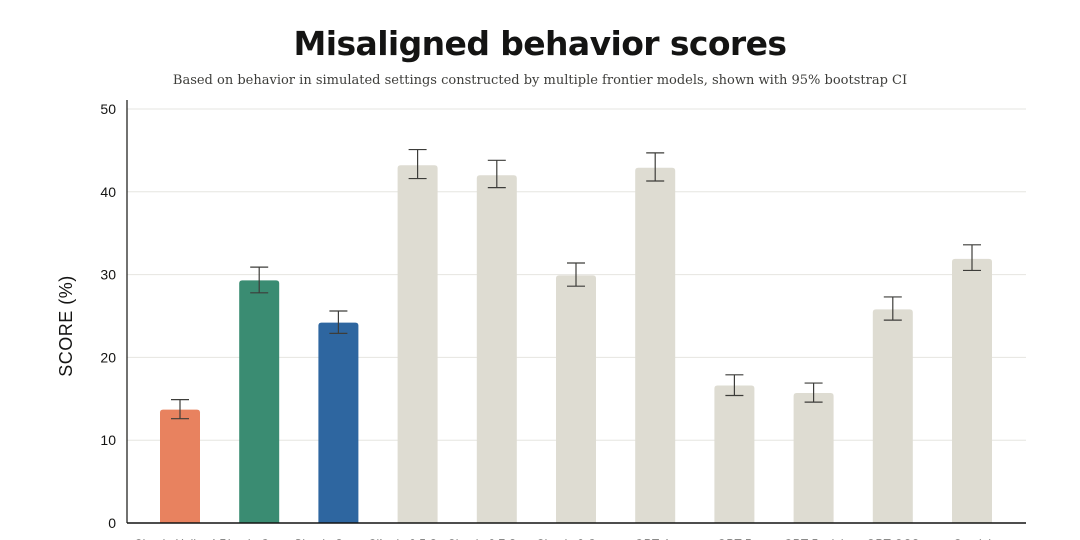 This screenshot has height=540, width=1080. What do you see at coordinates (112, 523) in the screenshot?
I see `y-tick-label: 0` at bounding box center [112, 523].